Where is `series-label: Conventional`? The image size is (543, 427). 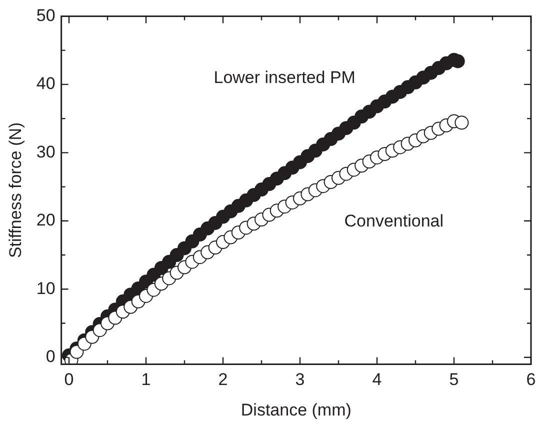
series-label: Conventional is located at coordinates (394, 220).